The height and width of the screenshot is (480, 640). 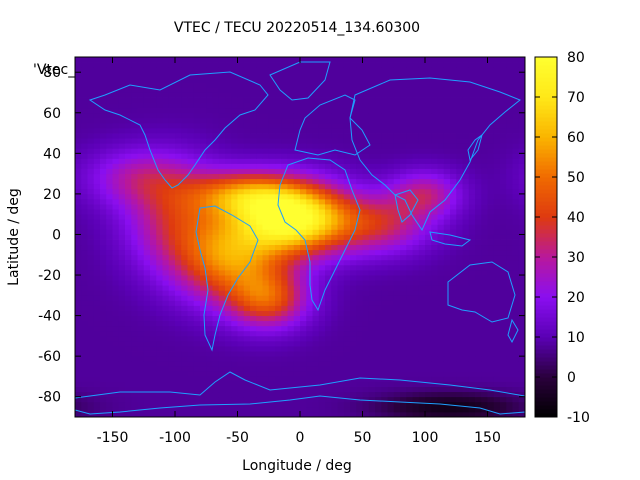 What do you see at coordinates (297, 28) in the screenshot?
I see `chart-title: VTEC / TECU 20220514_134.60300` at bounding box center [297, 28].